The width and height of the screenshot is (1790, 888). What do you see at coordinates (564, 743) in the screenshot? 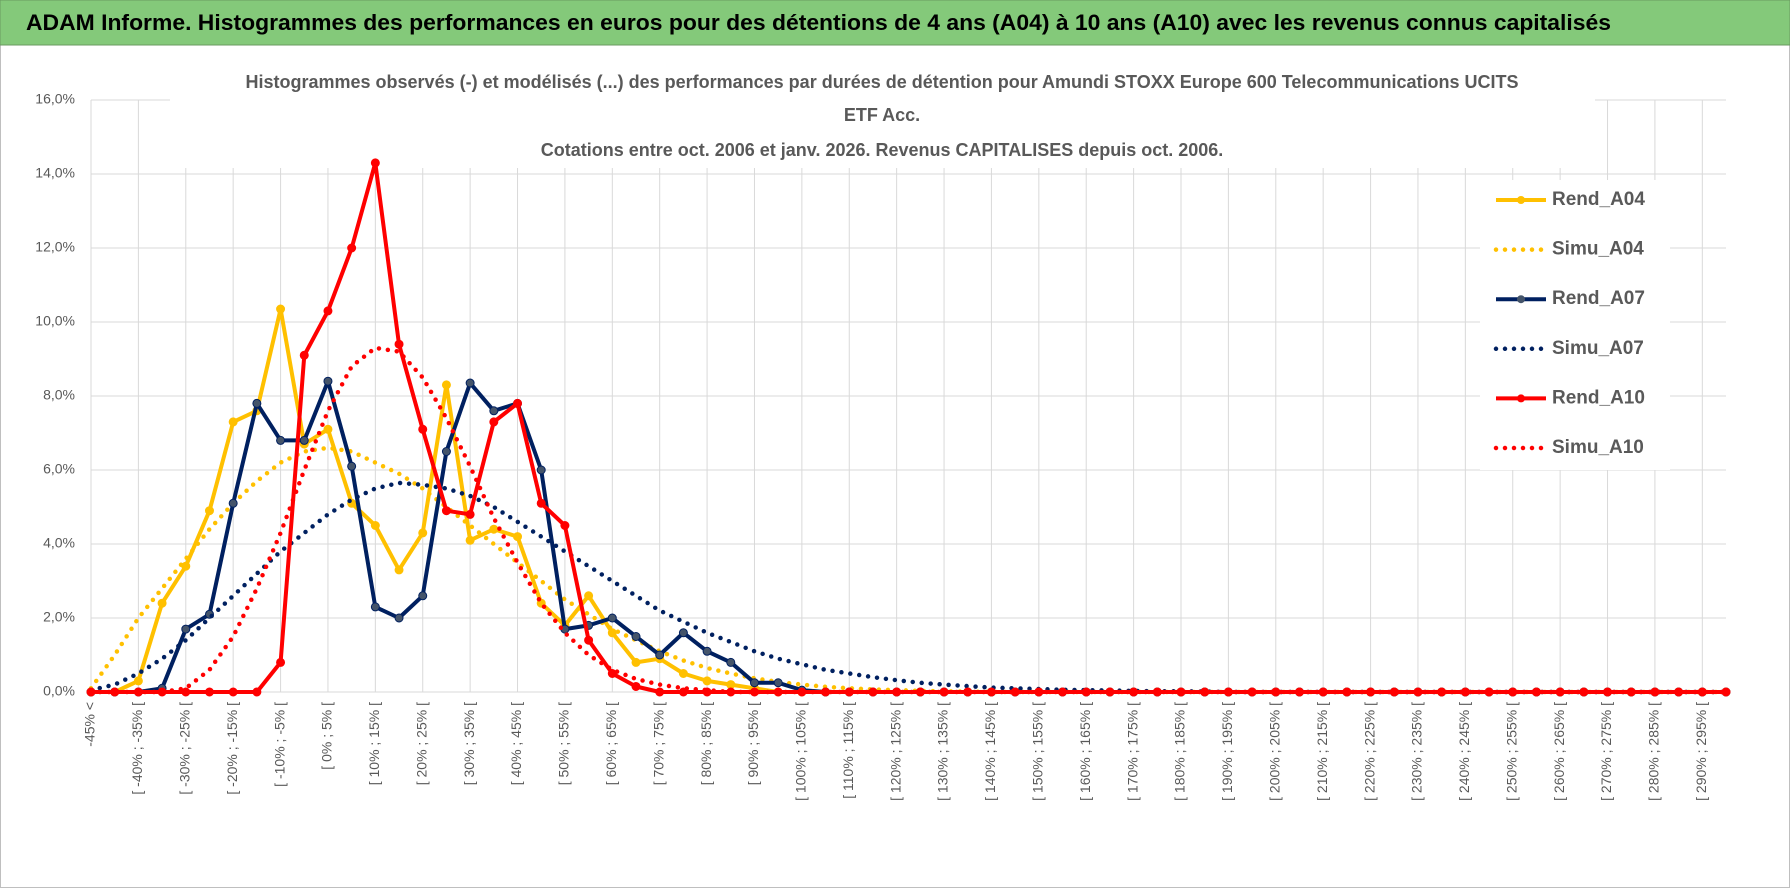
I see `x-tick-label: [ 50% ; 55% [` at bounding box center [564, 743].